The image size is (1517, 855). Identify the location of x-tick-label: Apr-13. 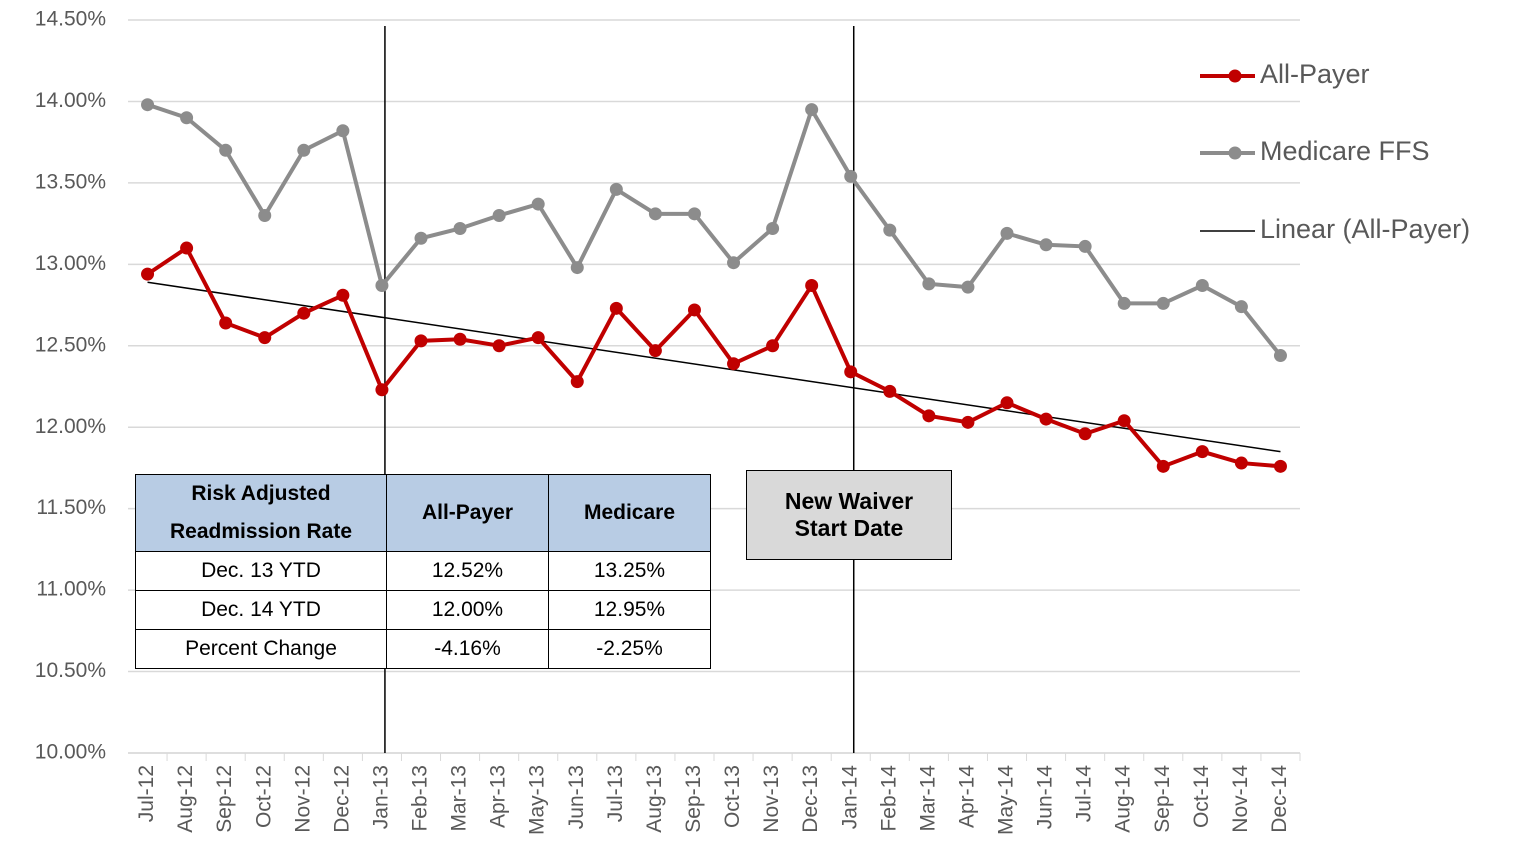
(498, 796).